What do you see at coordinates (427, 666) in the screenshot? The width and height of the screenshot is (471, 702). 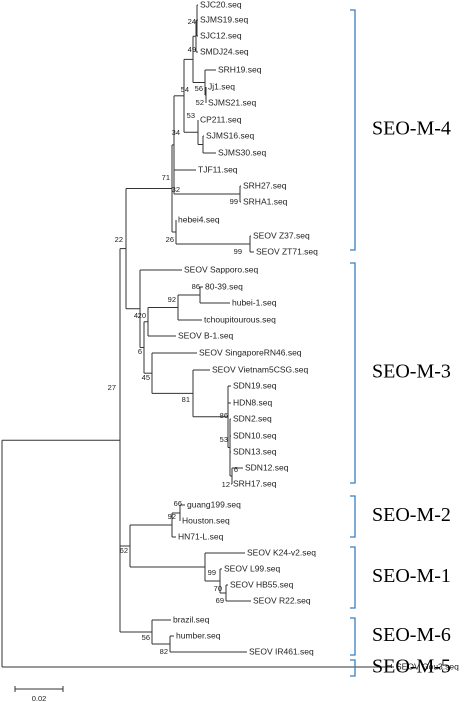 I see `leaf-label: SEOV Gou3.seq` at bounding box center [427, 666].